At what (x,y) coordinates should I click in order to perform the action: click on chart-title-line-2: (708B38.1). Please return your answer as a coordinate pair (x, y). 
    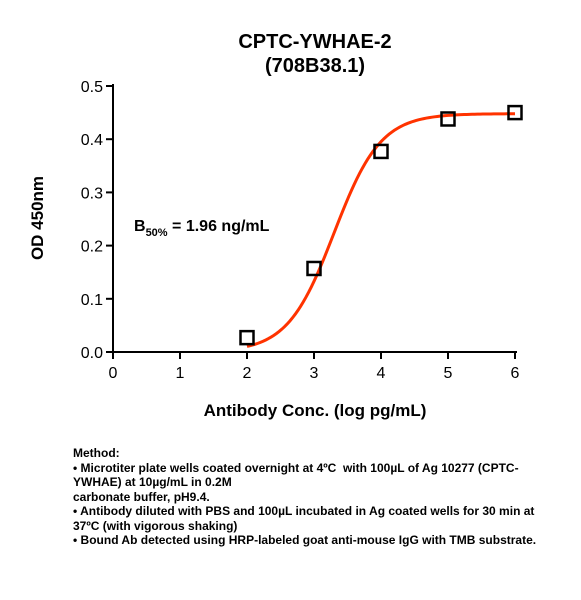
    Looking at the image, I should click on (315, 66).